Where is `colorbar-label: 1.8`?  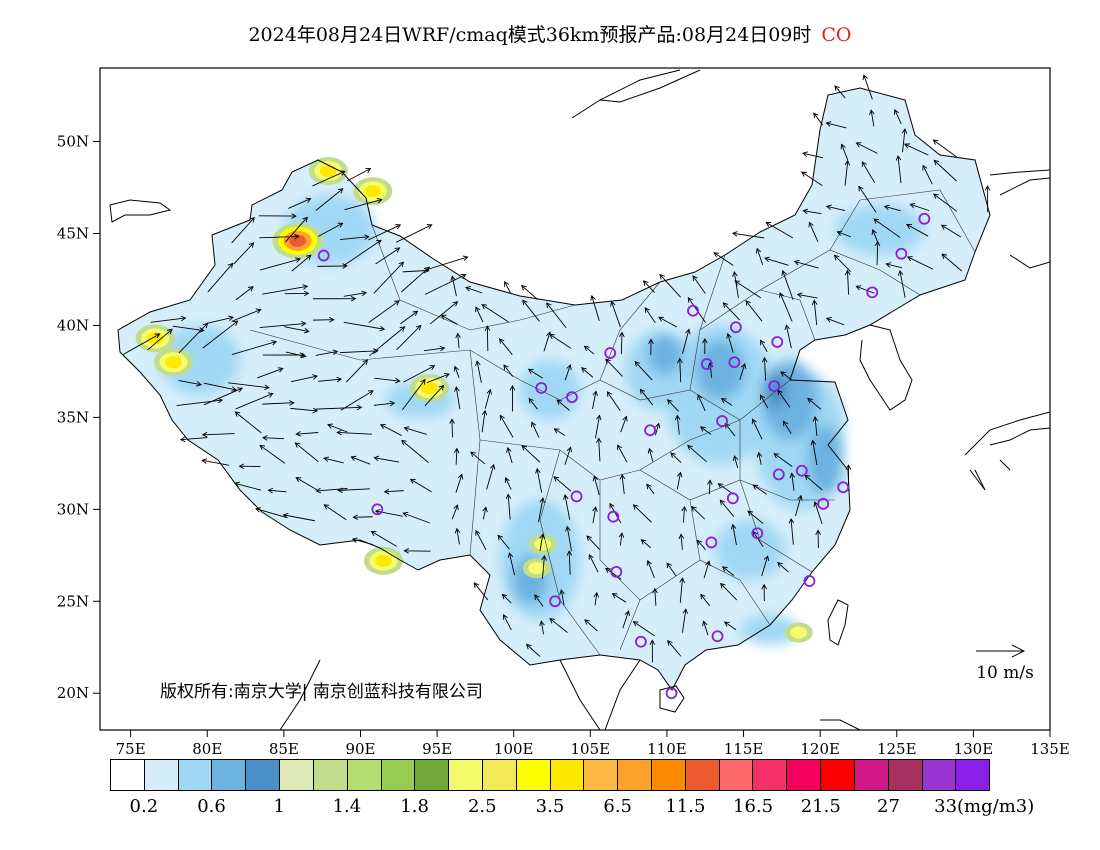 colorbar-label: 1.8 is located at coordinates (414, 806).